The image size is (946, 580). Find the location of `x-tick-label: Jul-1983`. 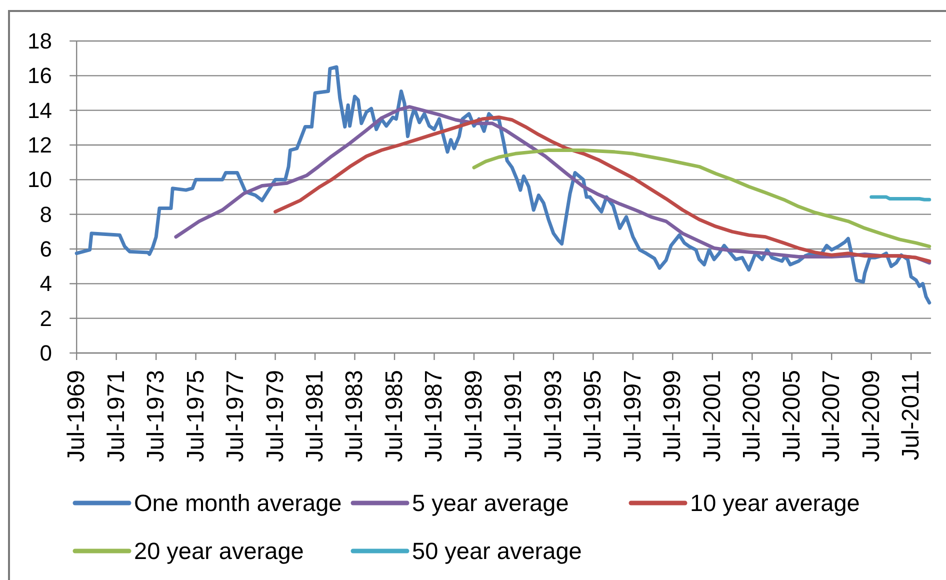

x-tick-label: Jul-1983 is located at coordinates (354, 416).